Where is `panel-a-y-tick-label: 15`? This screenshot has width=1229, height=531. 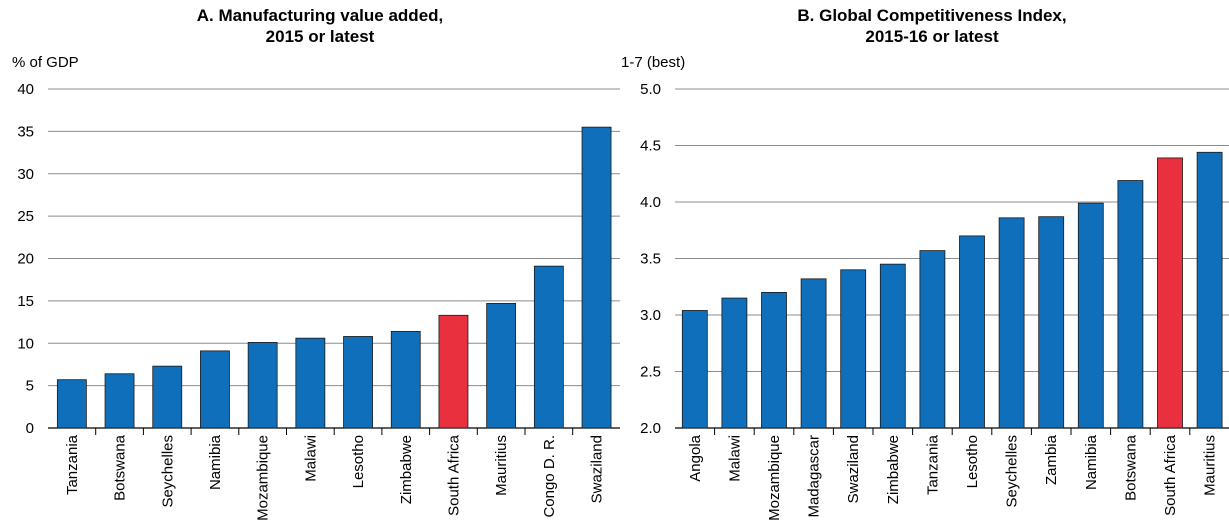 panel-a-y-tick-label: 15 is located at coordinates (25, 301).